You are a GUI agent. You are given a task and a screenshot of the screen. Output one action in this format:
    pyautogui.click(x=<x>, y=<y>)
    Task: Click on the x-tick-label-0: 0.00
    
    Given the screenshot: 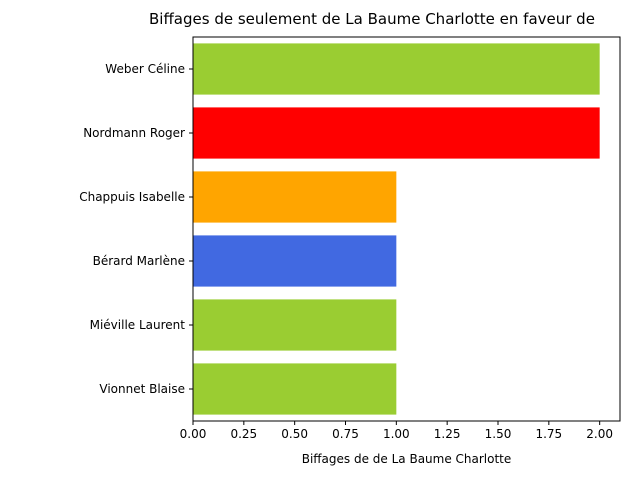 What is the action you would take?
    pyautogui.click(x=193, y=434)
    